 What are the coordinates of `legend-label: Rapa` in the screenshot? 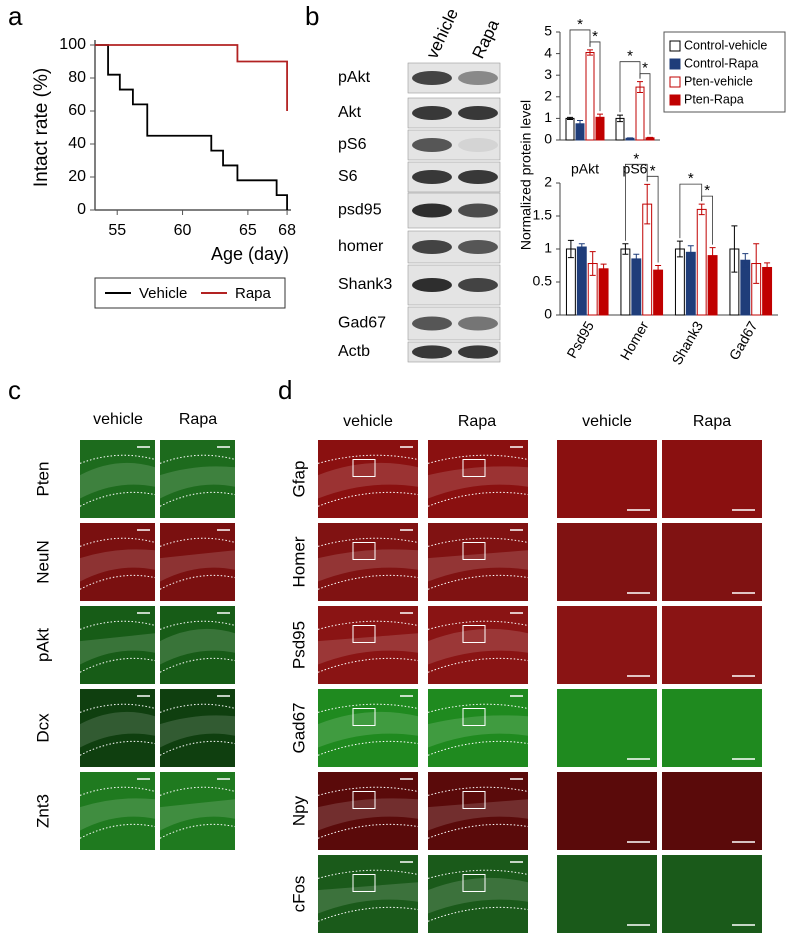 It's located at (253, 293).